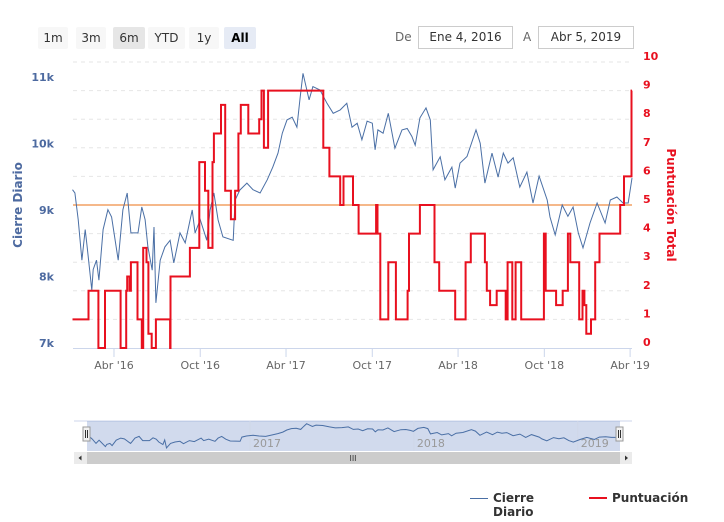  I want to click on navigator-selection, so click(353, 436).